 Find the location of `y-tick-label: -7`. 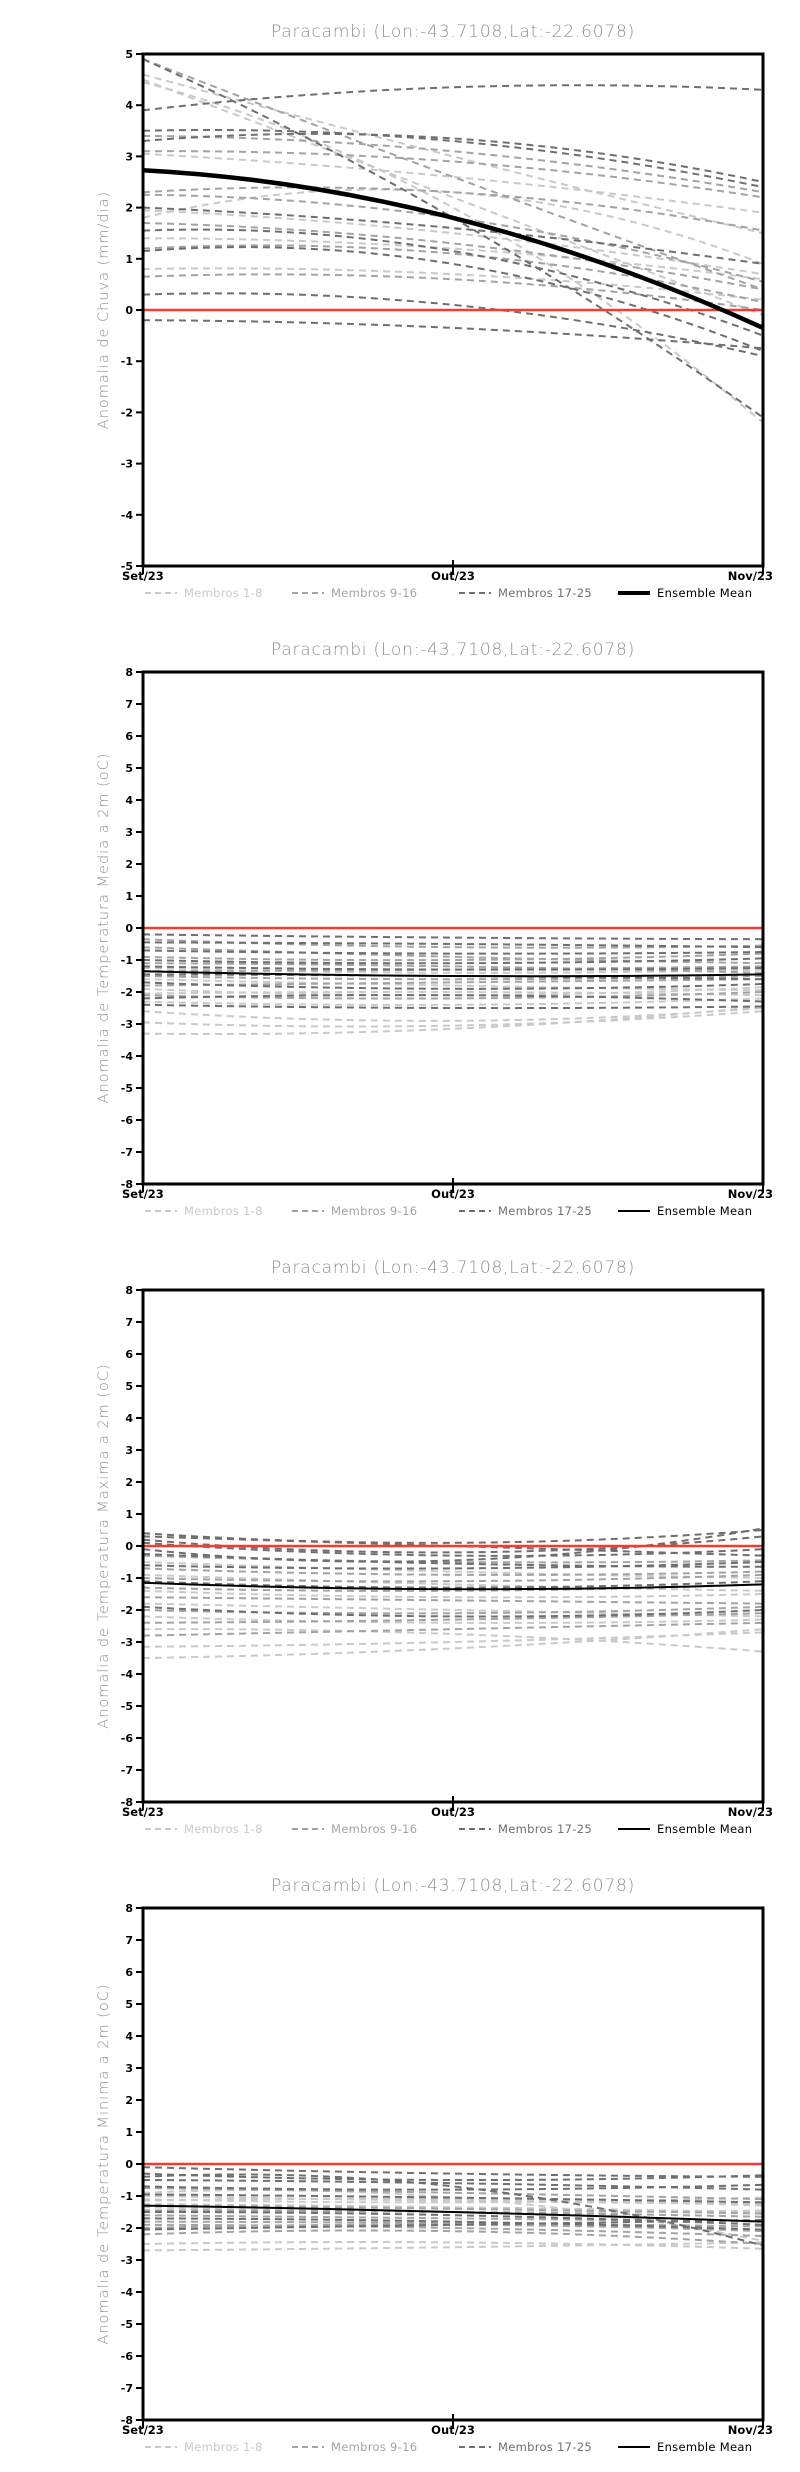

y-tick-label: -7 is located at coordinates (127, 1152).